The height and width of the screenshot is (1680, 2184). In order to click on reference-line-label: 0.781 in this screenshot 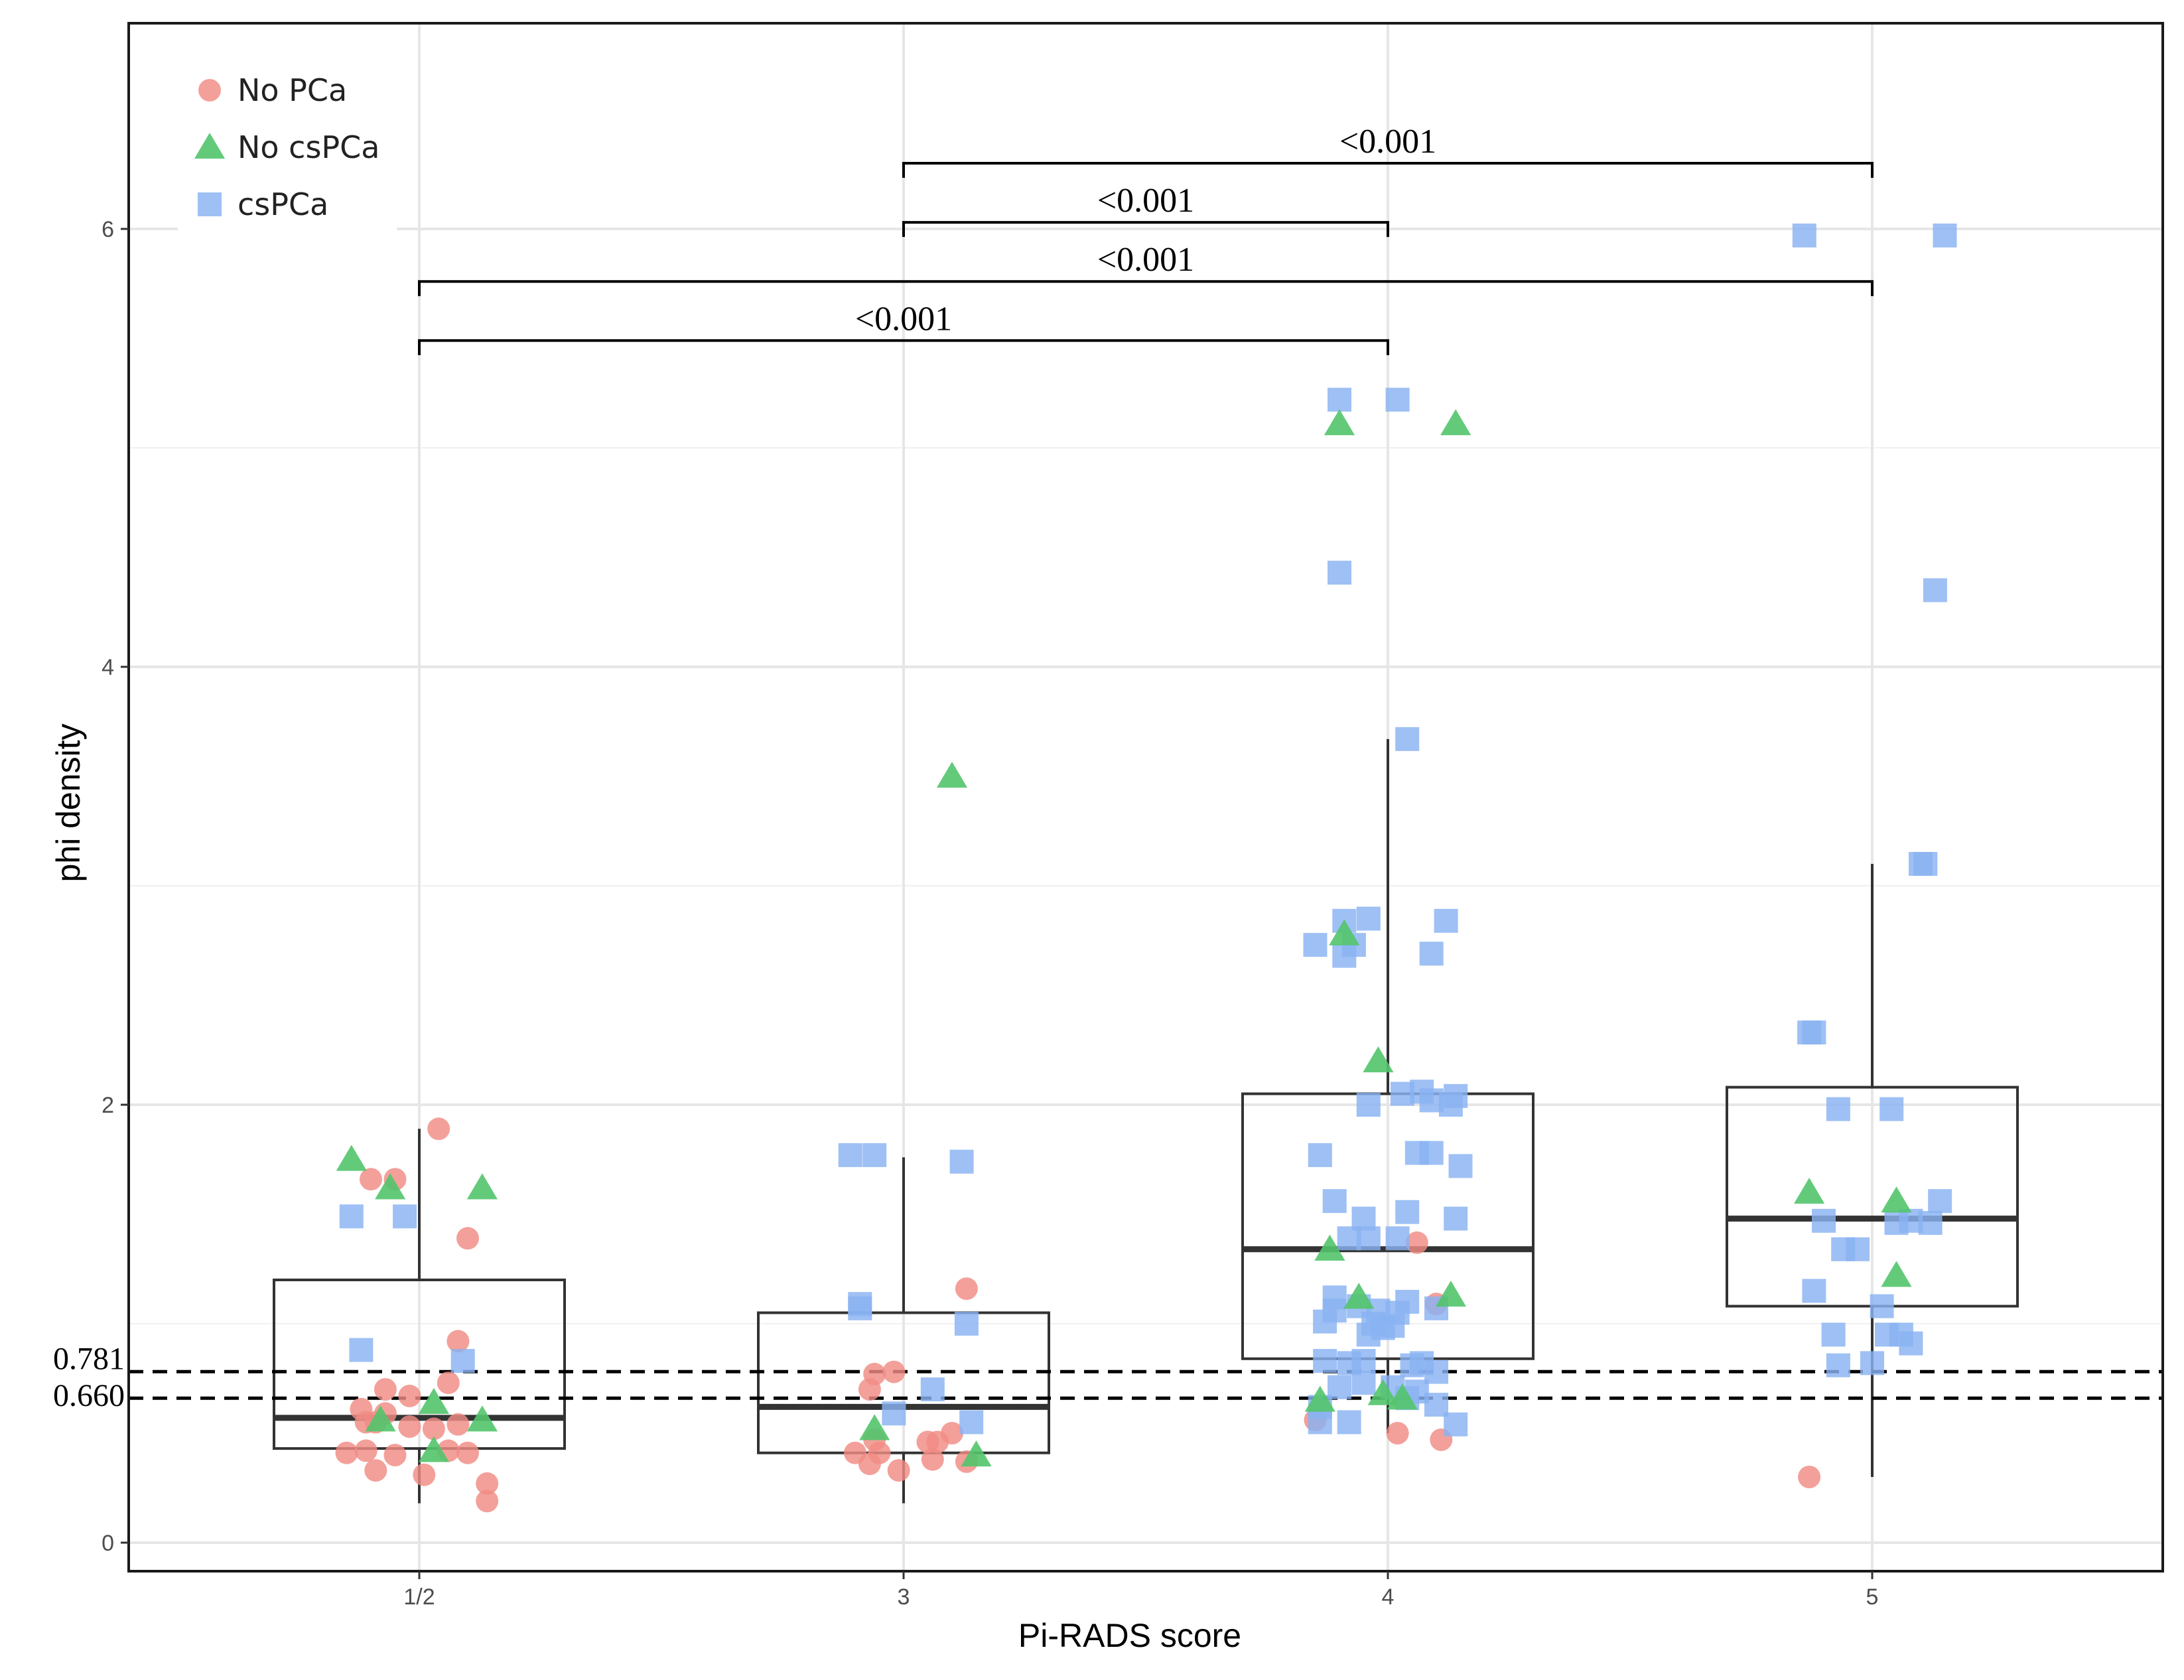, I will do `click(89, 1358)`.